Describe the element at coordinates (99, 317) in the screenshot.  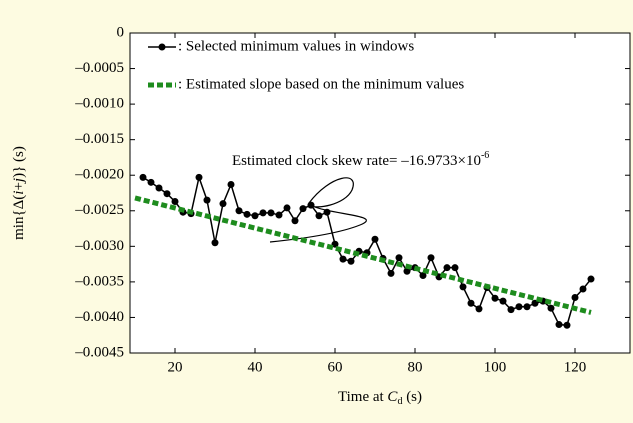
I see `y-tick-label: –0.0040` at that location.